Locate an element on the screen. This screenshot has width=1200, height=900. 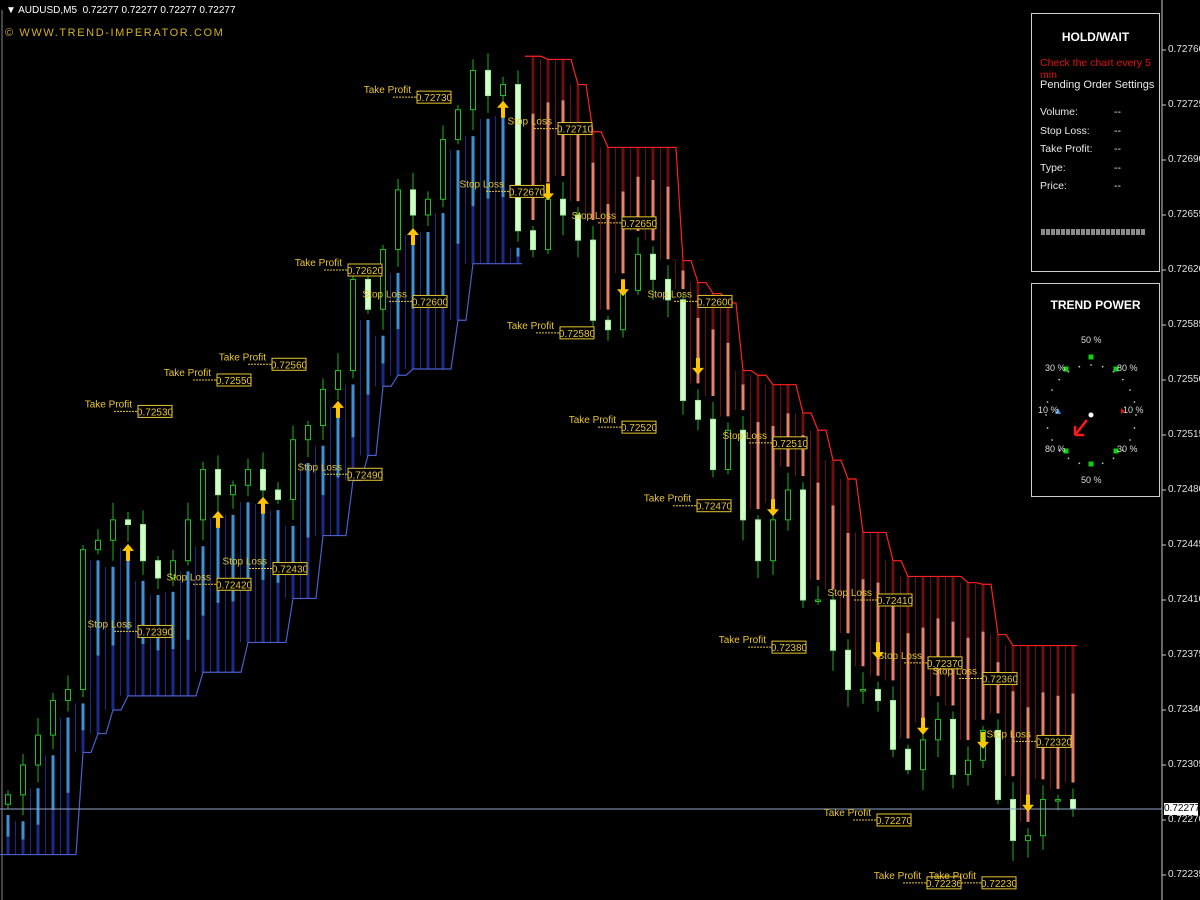
level-label: Take Profit 0.72270 is located at coordinates (868, 817).